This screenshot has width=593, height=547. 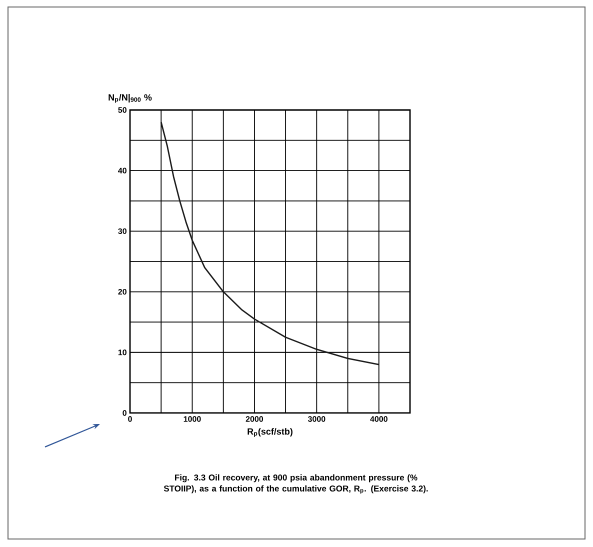 I want to click on y-tick-label: 40, so click(x=122, y=171).